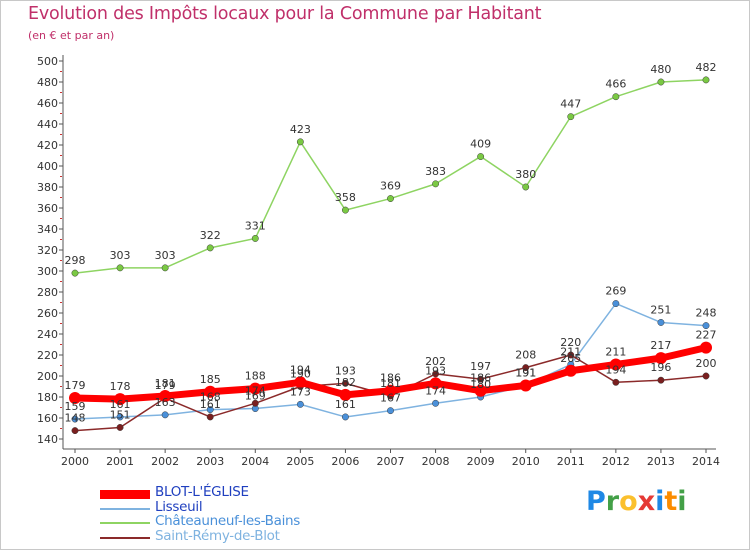 The width and height of the screenshot is (750, 550). Describe the element at coordinates (47, 82) in the screenshot. I see `y-tick-label: 480` at that location.